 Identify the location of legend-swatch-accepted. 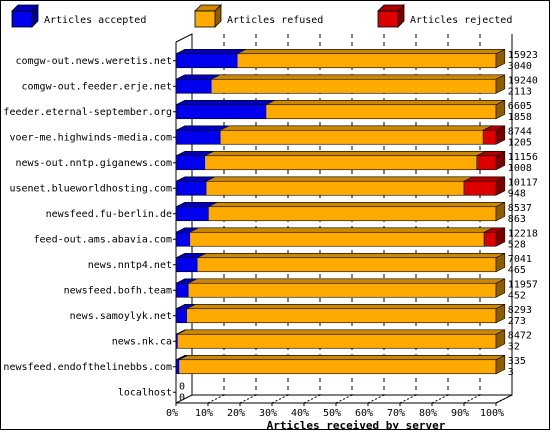
(22, 19).